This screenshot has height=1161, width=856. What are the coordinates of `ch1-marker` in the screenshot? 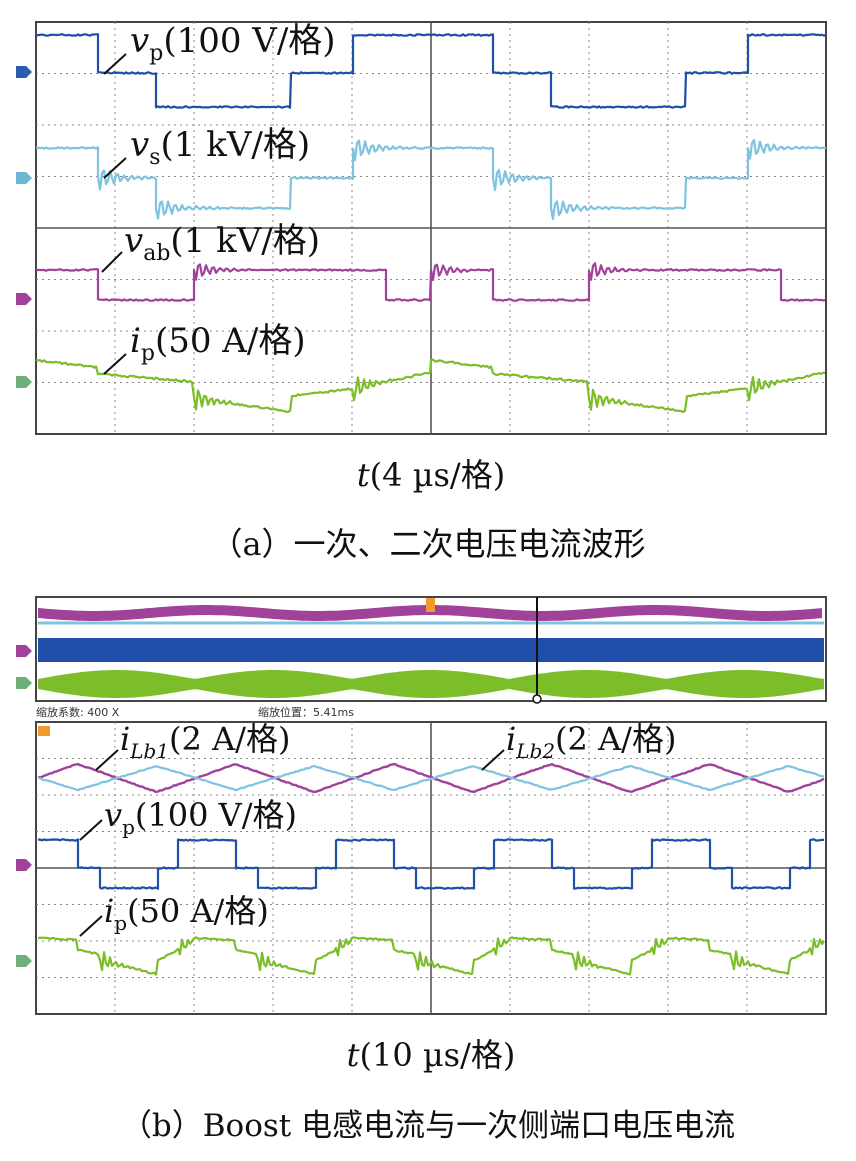 It's located at (24, 72).